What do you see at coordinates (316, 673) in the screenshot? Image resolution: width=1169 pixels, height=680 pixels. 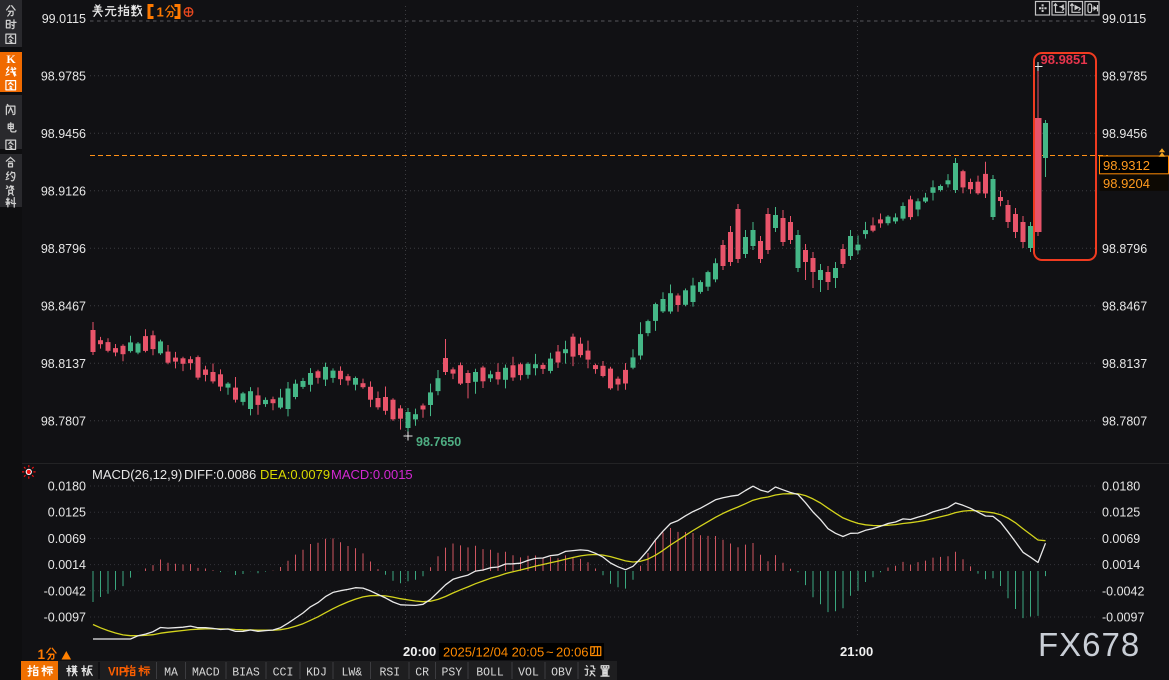 I see `svg-text: KDJ` at bounding box center [316, 673].